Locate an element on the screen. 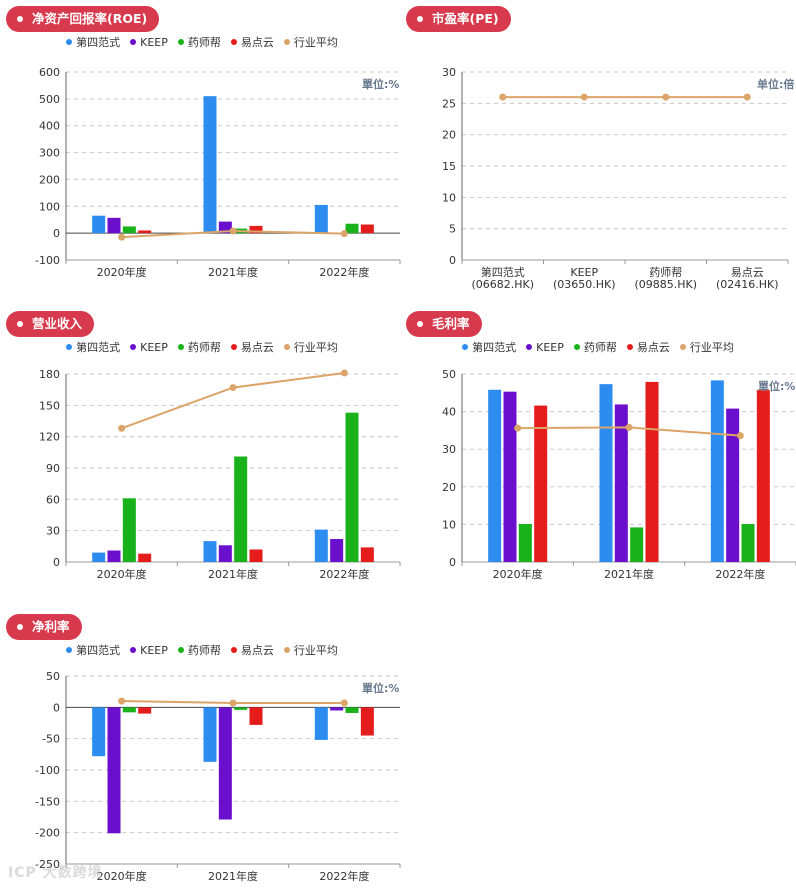  y-tick-label: 120 is located at coordinates (49, 437).